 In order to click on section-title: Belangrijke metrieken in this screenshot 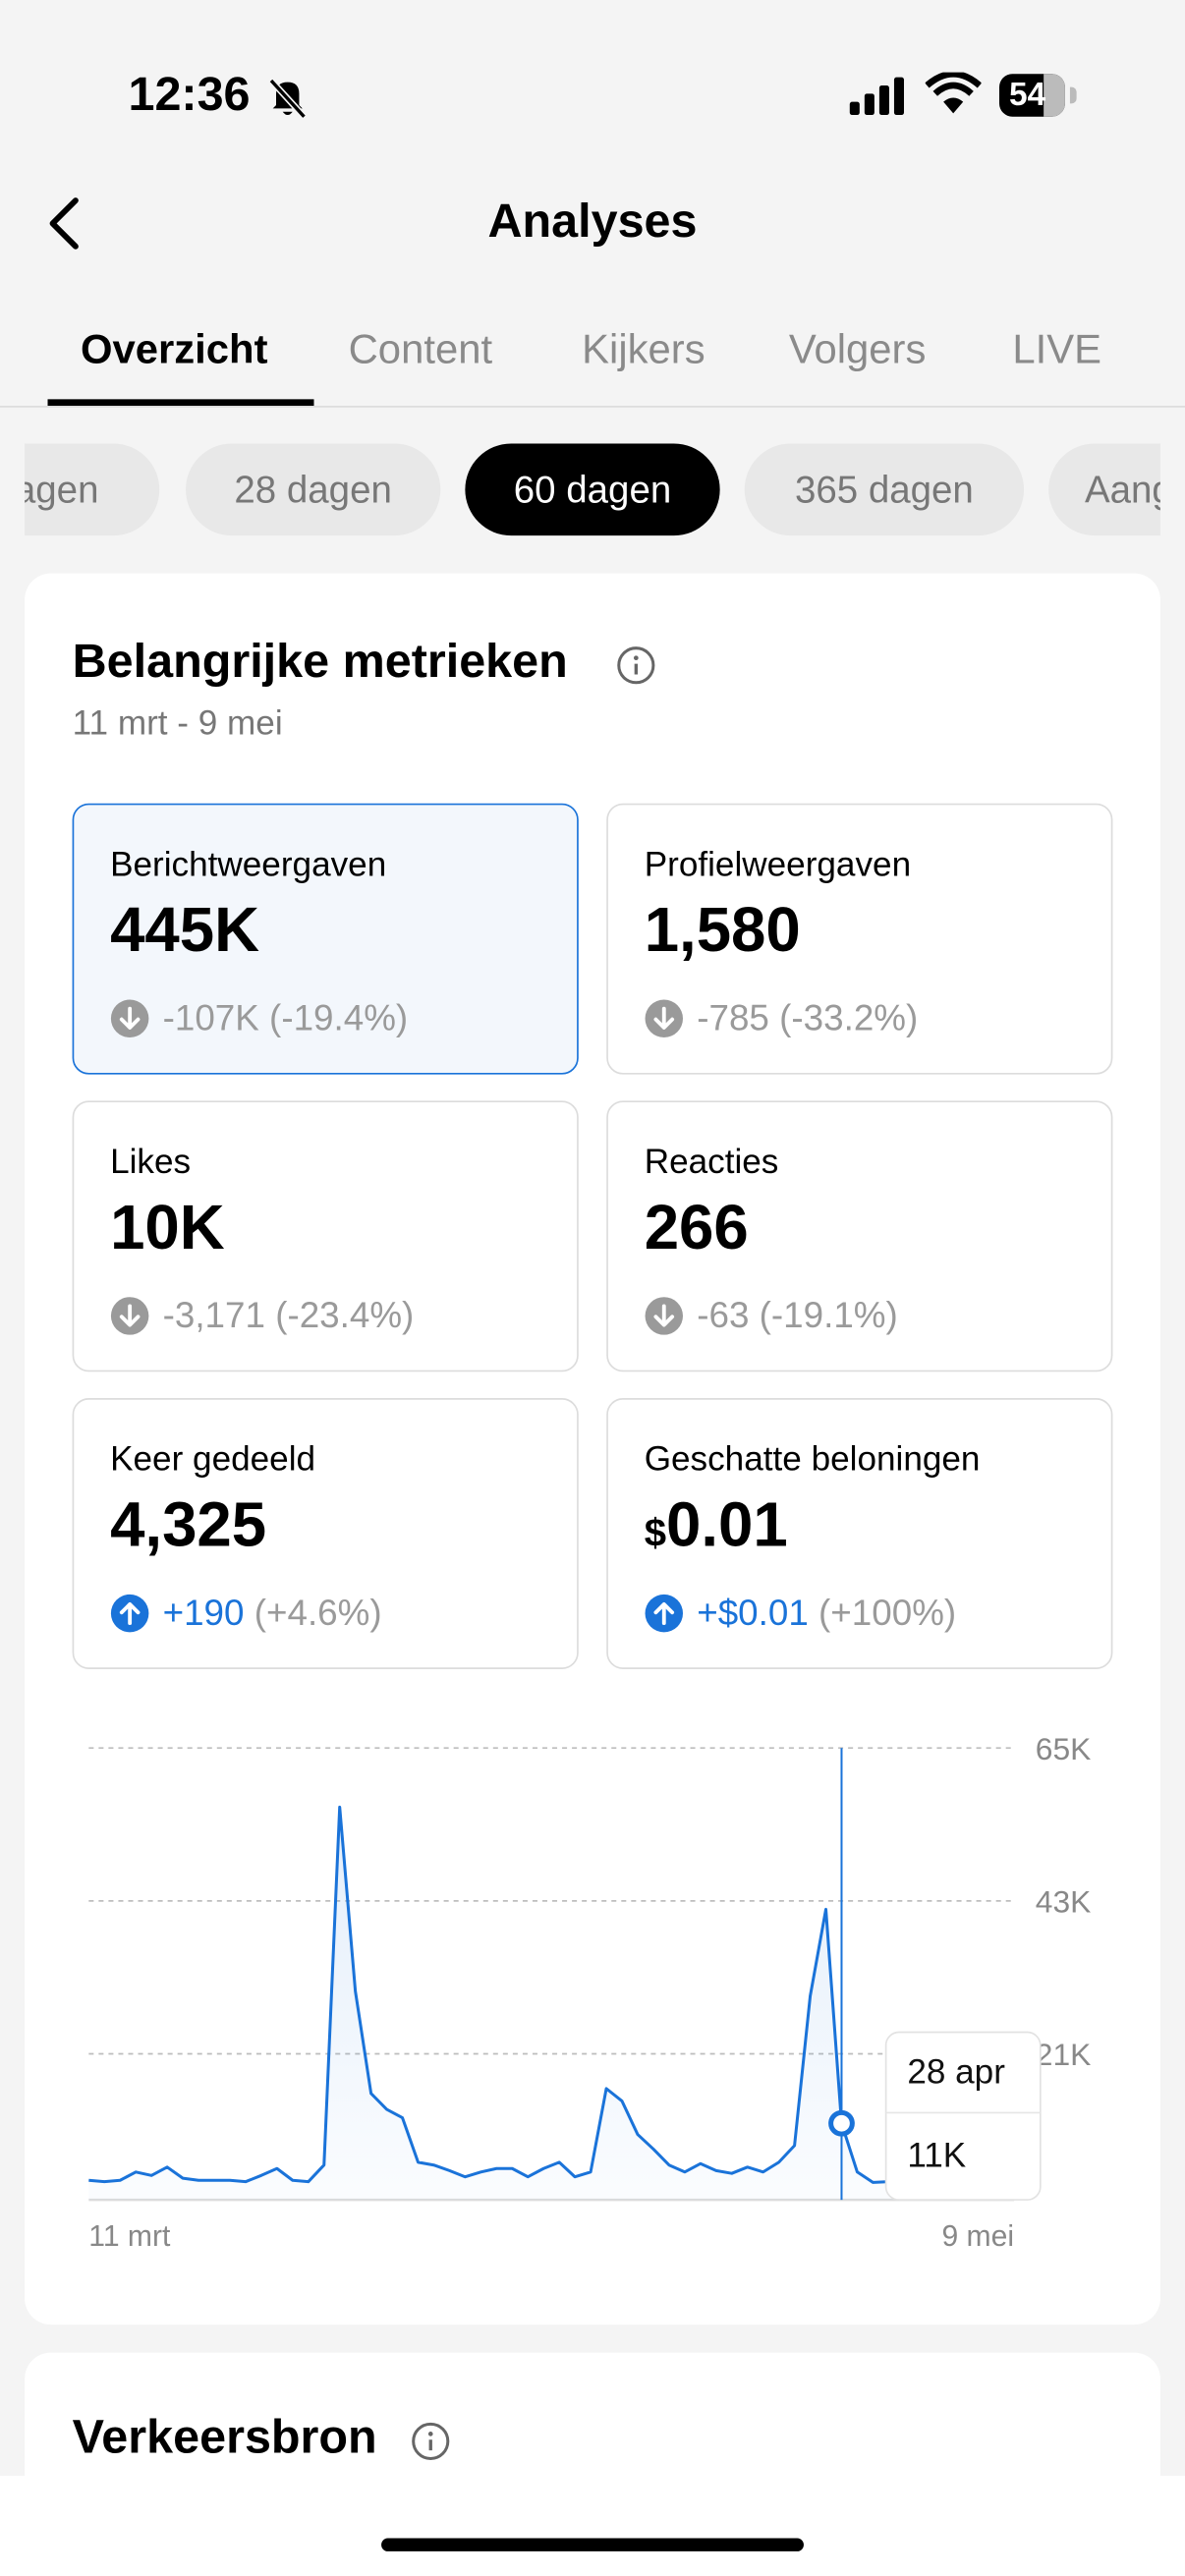, I will do `click(320, 662)`.